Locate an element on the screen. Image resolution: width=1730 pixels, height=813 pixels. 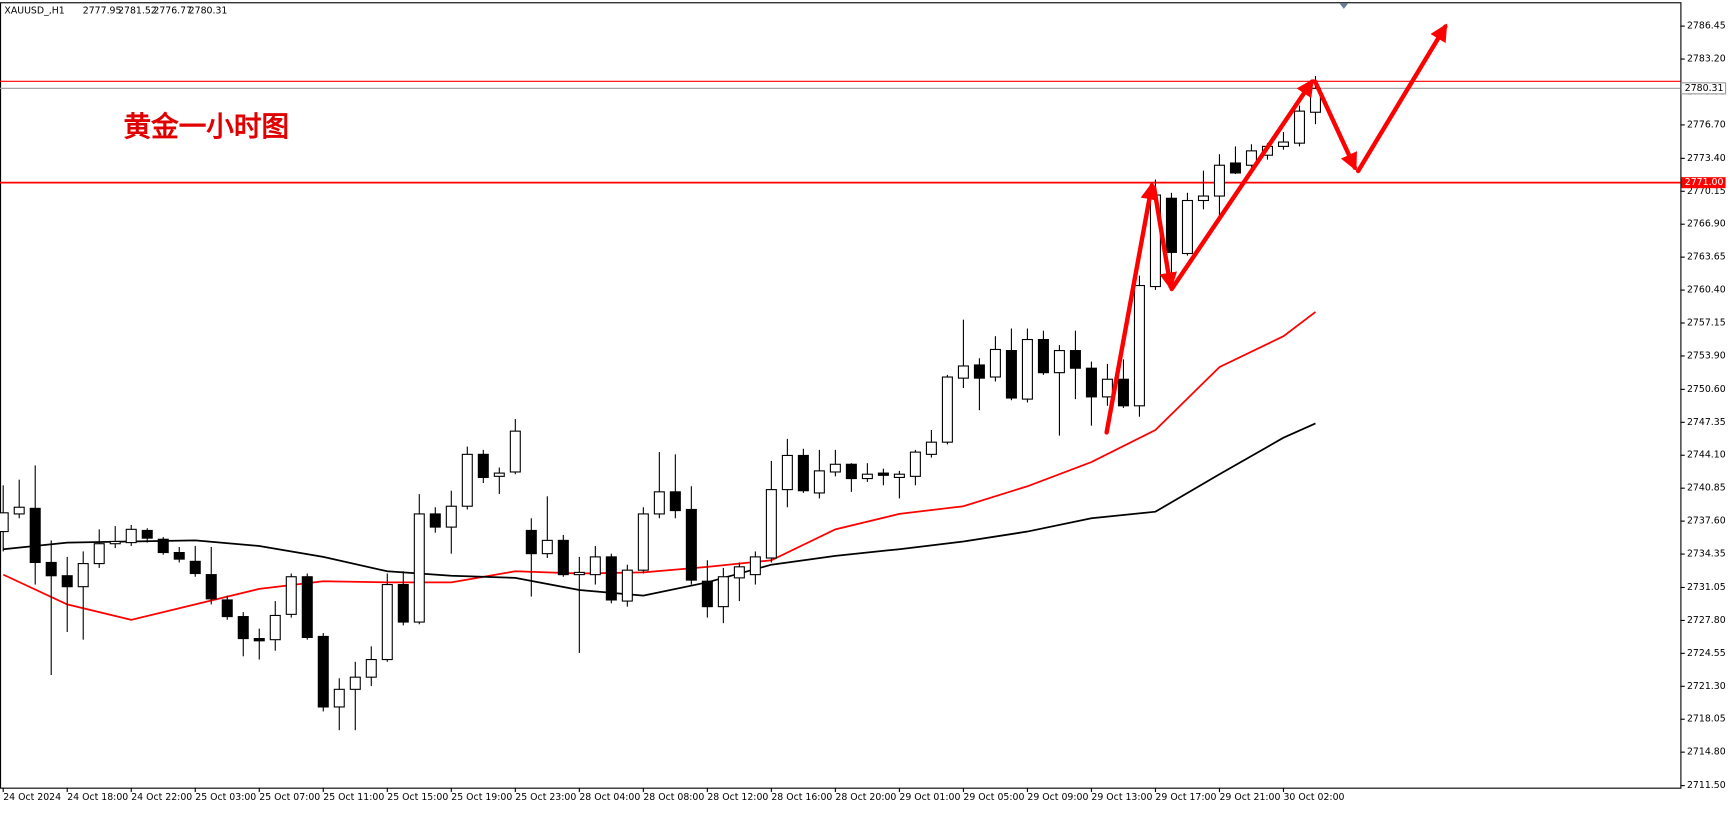
y-tick-label: 2740.85 is located at coordinates (1706, 488).